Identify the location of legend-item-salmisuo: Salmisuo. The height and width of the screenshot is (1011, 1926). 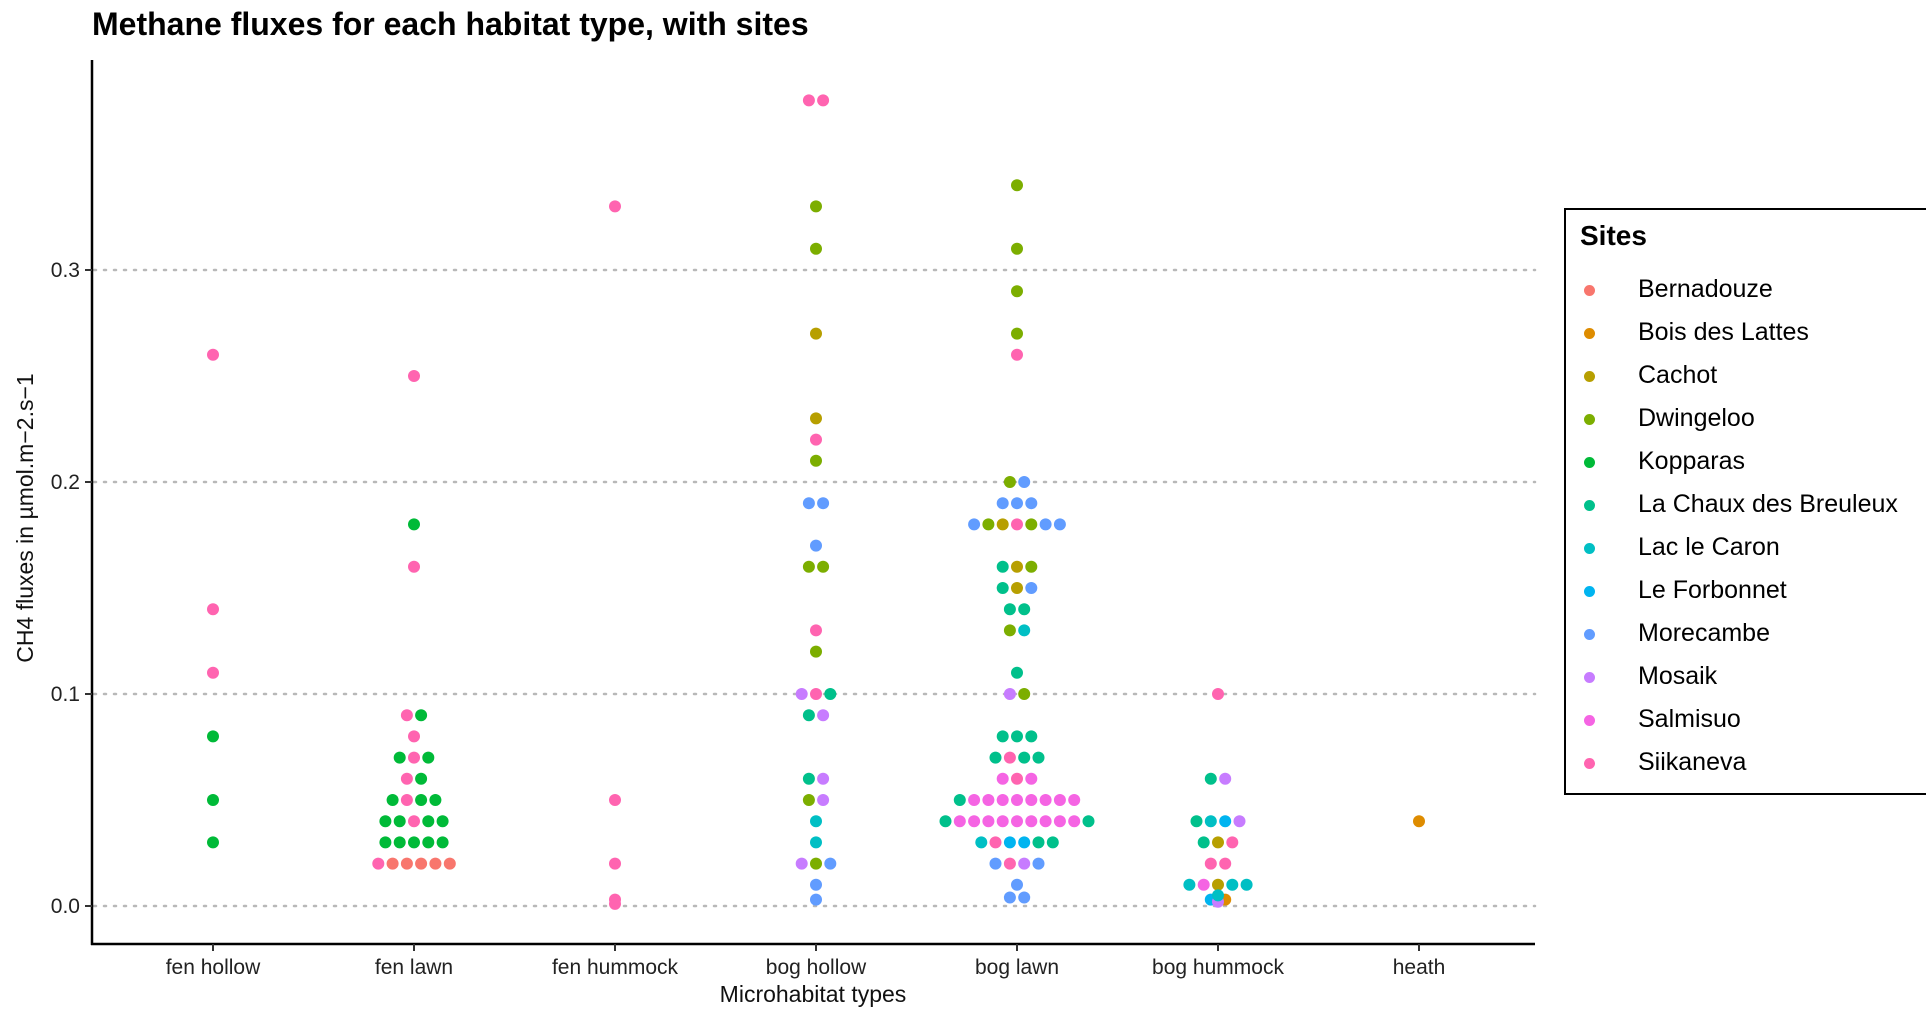
(1746, 720).